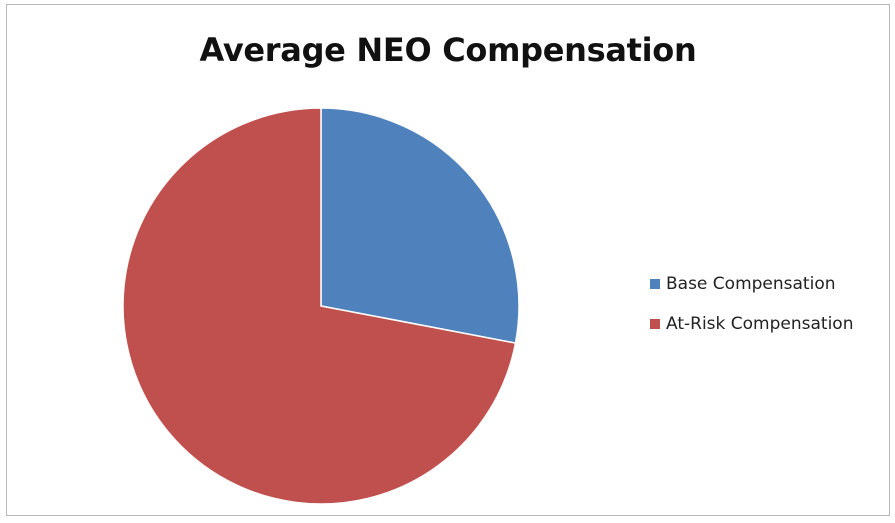 The image size is (895, 523). I want to click on legend-label-at-risk: At-Risk Compensation, so click(760, 324).